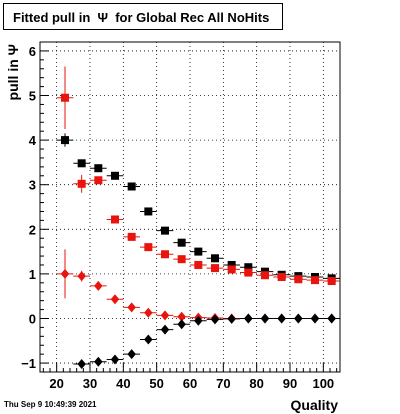 This screenshot has width=400, height=414. I want to click on x-tick-label: 40, so click(123, 383).